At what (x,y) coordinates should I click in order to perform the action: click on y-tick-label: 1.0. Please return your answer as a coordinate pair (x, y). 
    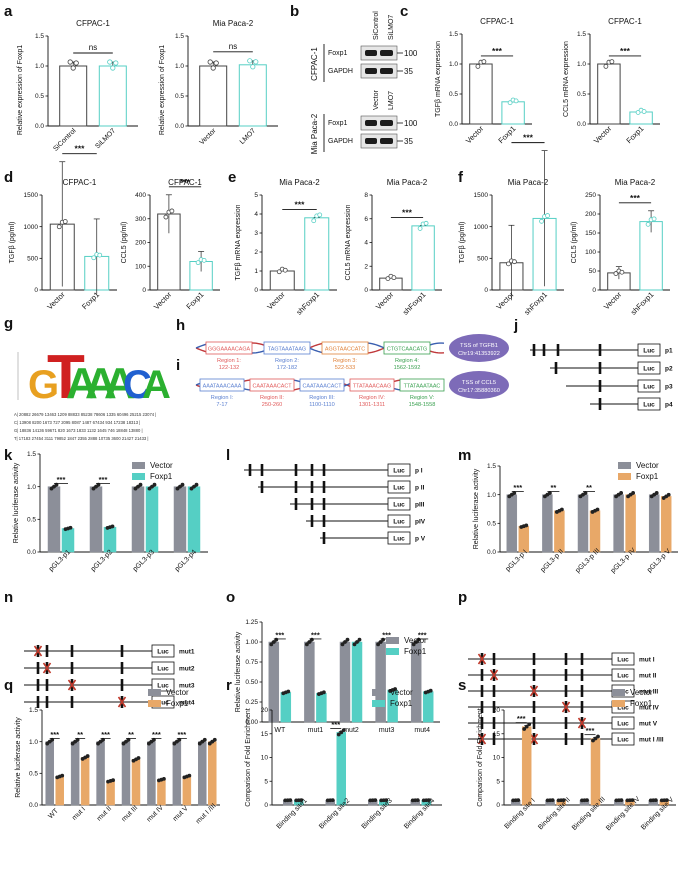
    Looking at the image, I should click on (581, 64).